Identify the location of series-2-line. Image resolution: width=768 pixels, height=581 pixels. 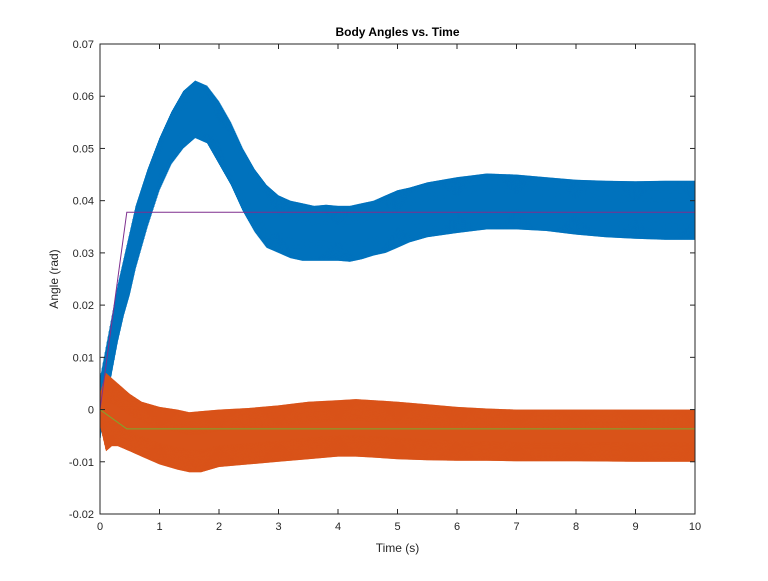
(397, 422).